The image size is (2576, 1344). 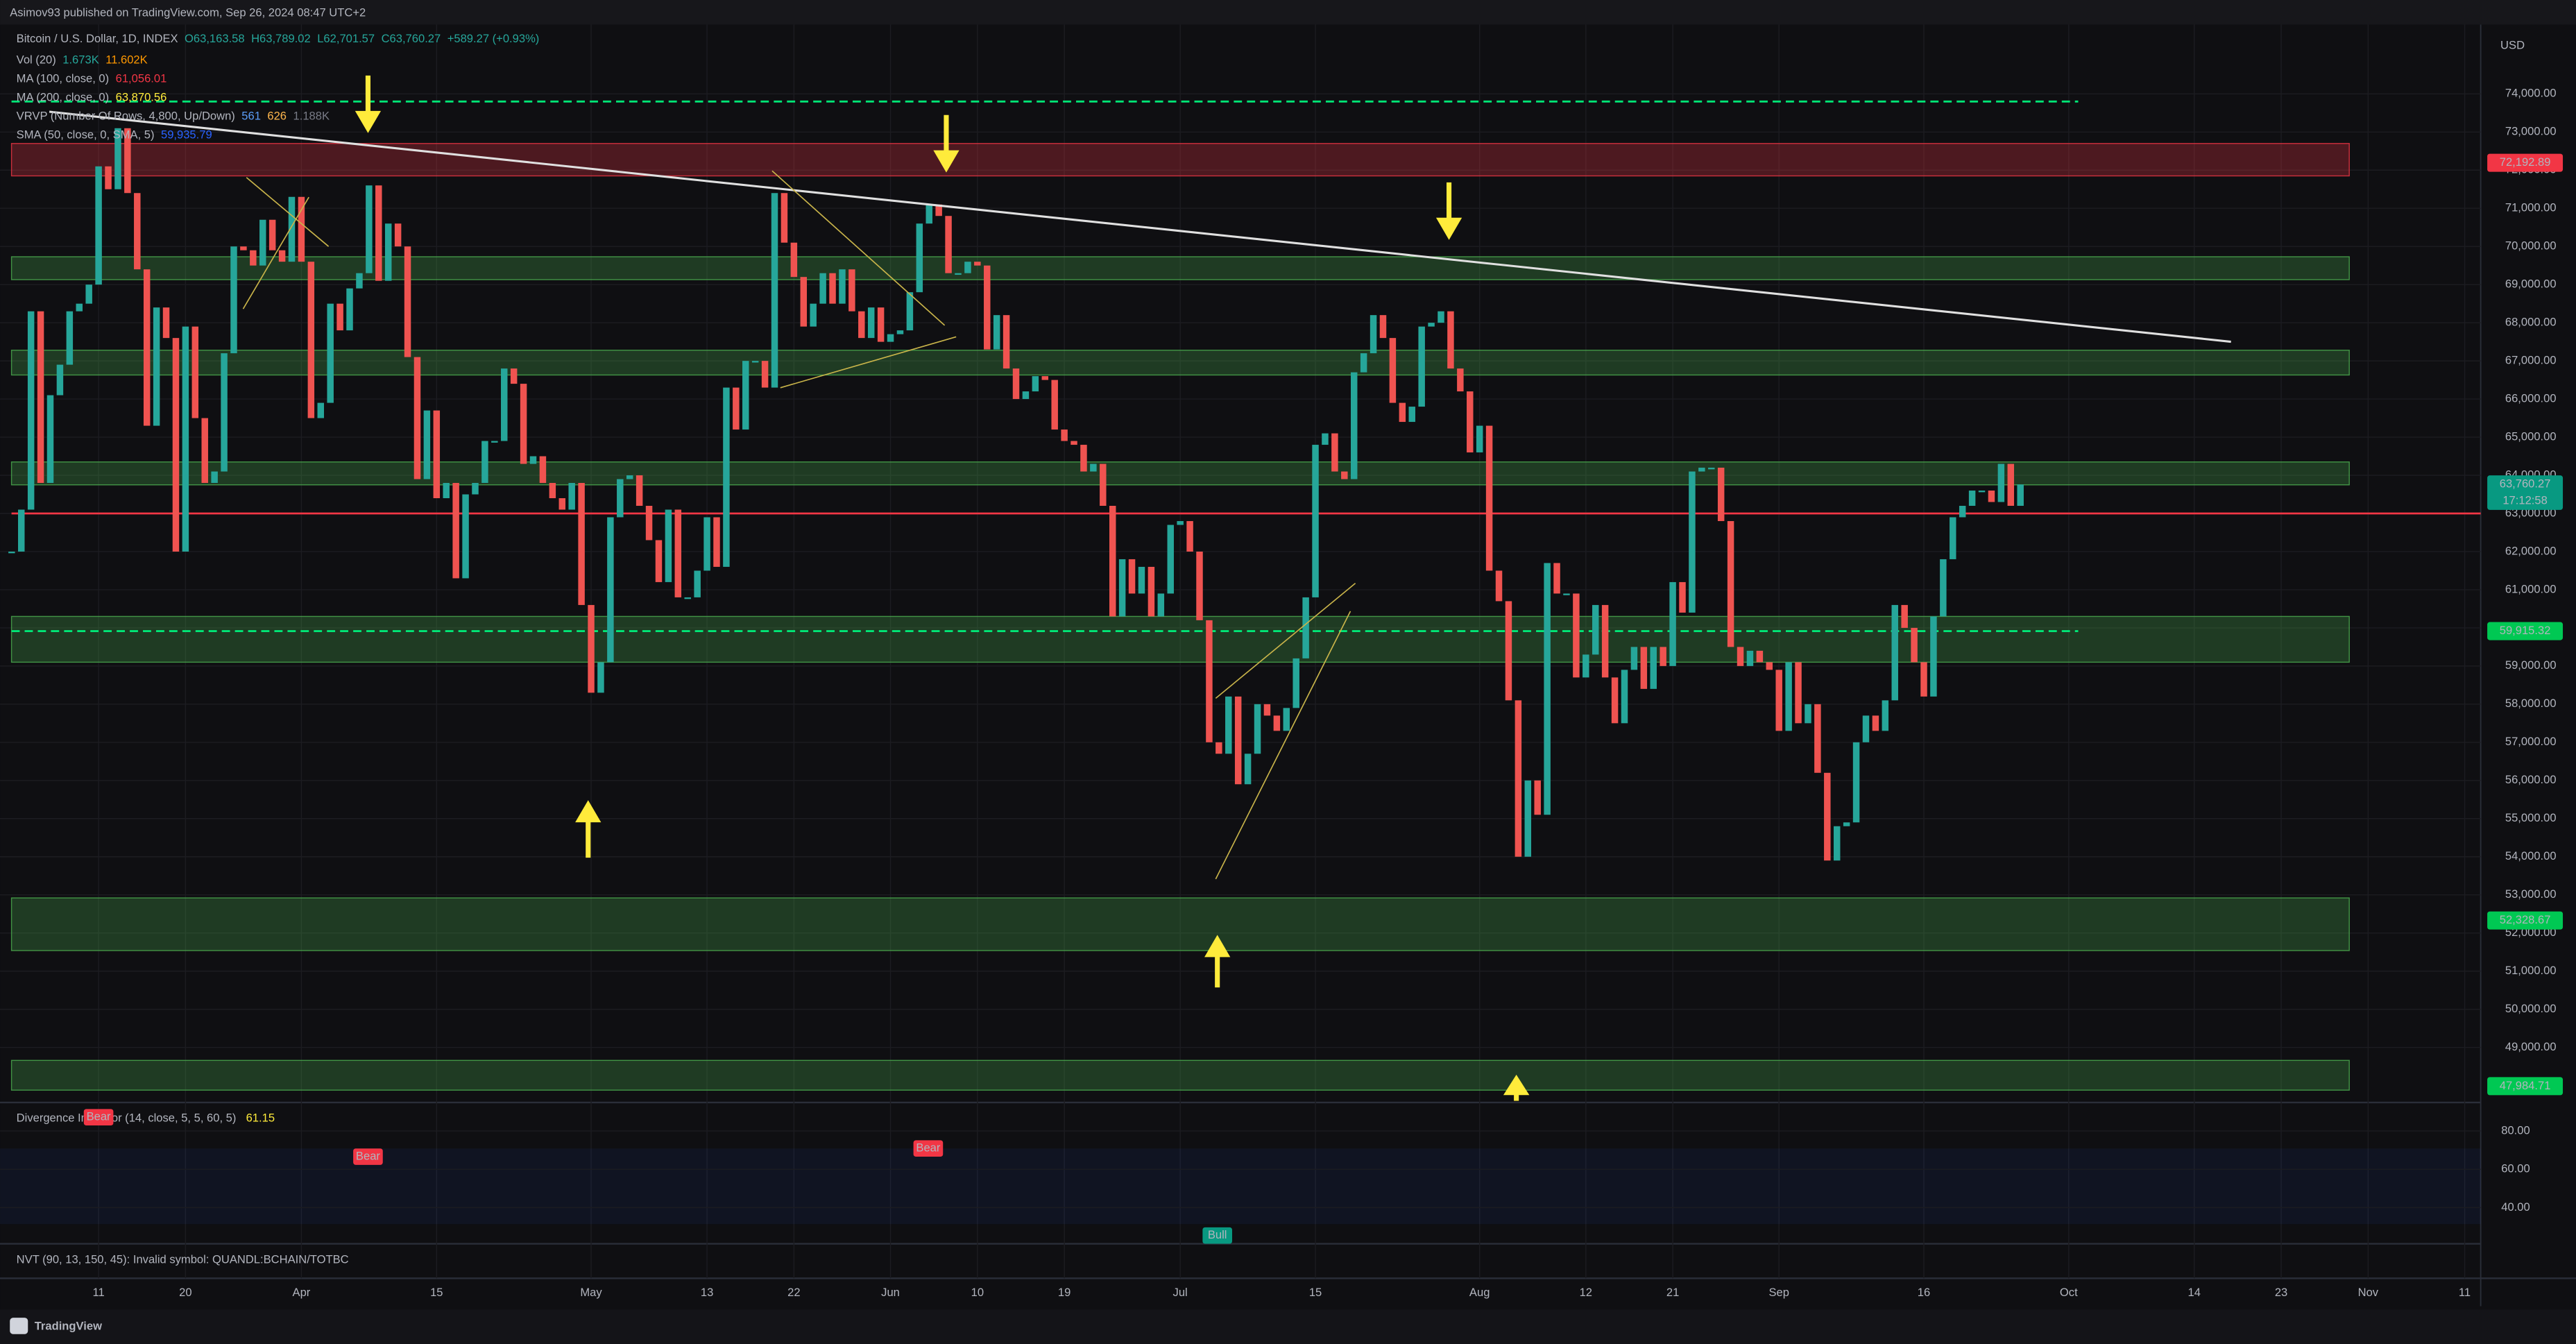 What do you see at coordinates (977, 1292) in the screenshot?
I see `x-tick-label: 10` at bounding box center [977, 1292].